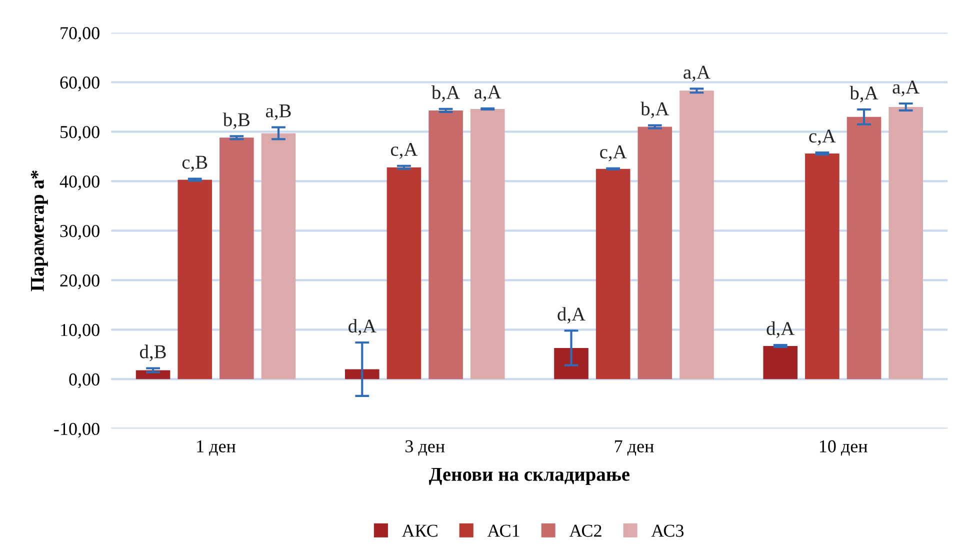  I want to click on y-tick-label: 60,00, so click(80, 84).